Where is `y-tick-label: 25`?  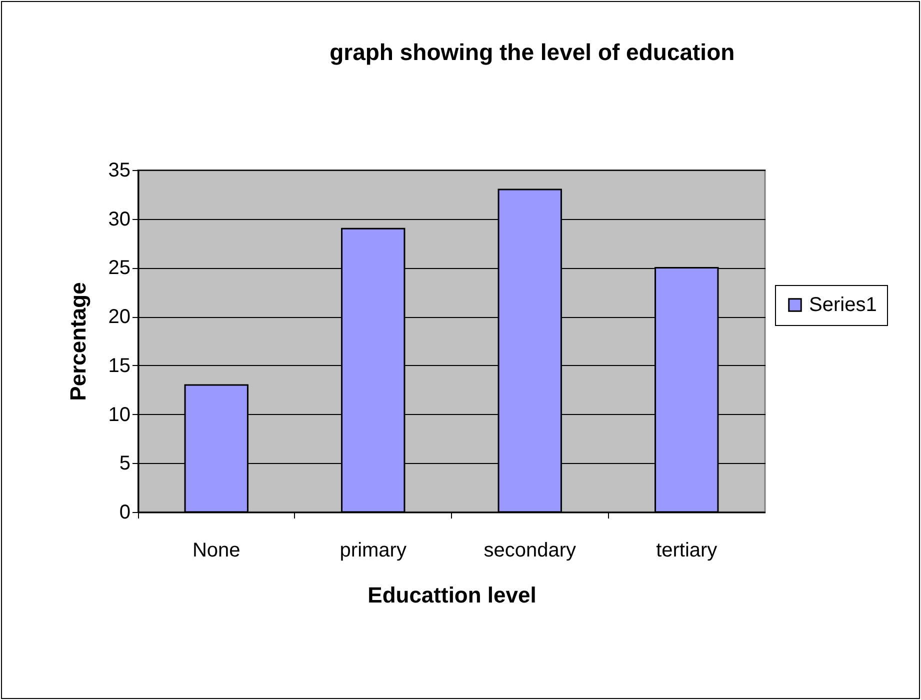
y-tick-label: 25 is located at coordinates (119, 268).